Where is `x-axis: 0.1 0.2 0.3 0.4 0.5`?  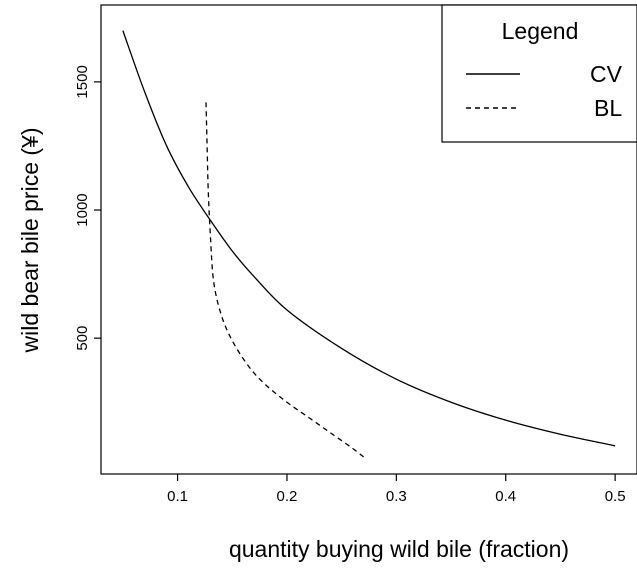 x-axis: 0.1 0.2 0.3 0.4 0.5 is located at coordinates (396, 489).